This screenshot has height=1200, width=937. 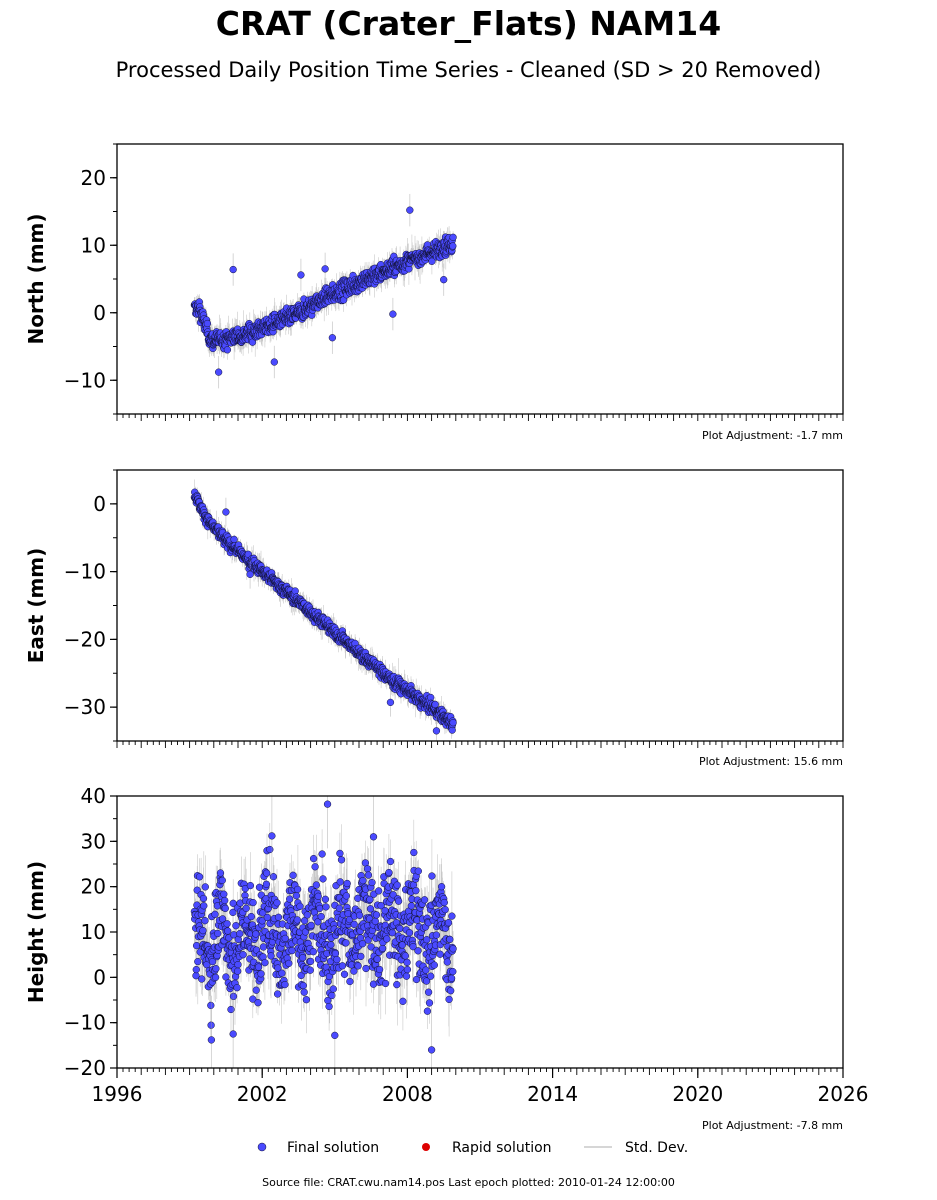 What do you see at coordinates (262, 1094) in the screenshot?
I see `x-tick-label: 2002` at bounding box center [262, 1094].